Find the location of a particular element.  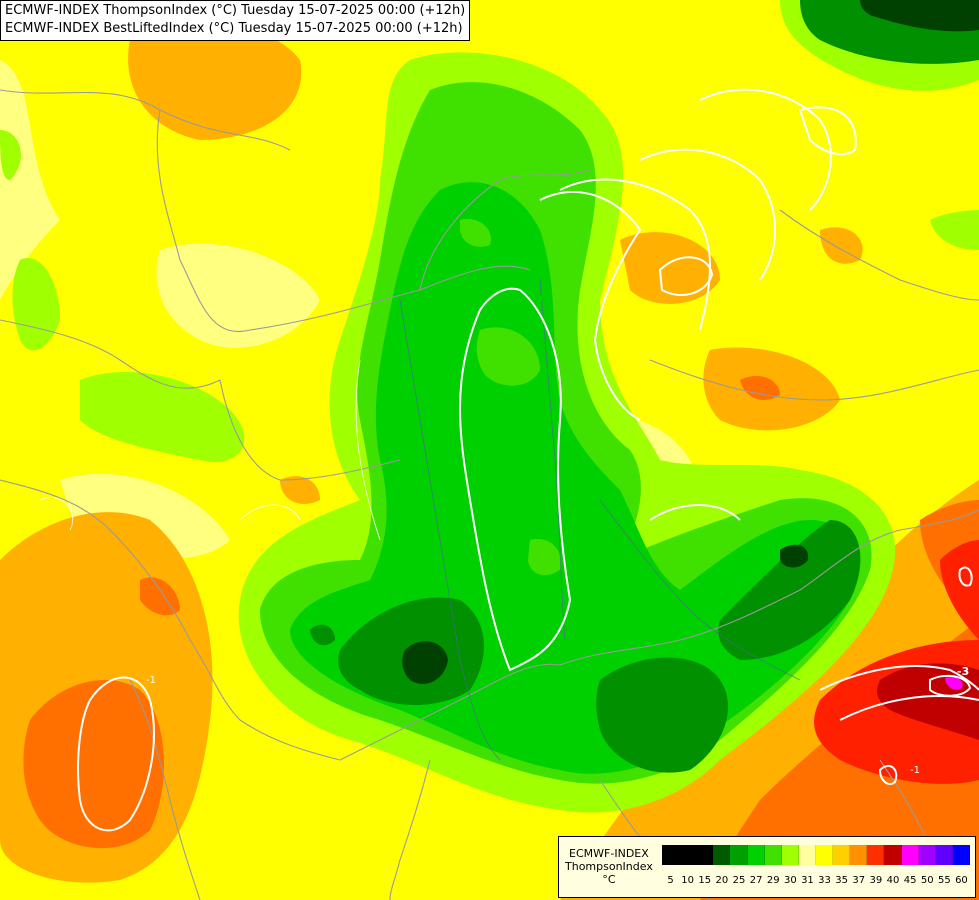

legend-color-bar is located at coordinates (816, 855).